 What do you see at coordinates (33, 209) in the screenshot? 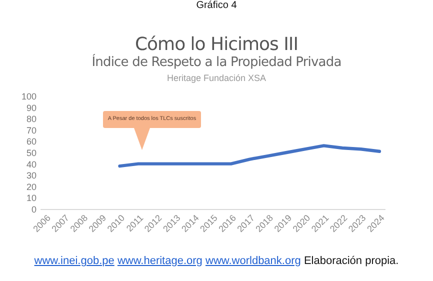
I see `y-tick-label: 0` at bounding box center [33, 209].